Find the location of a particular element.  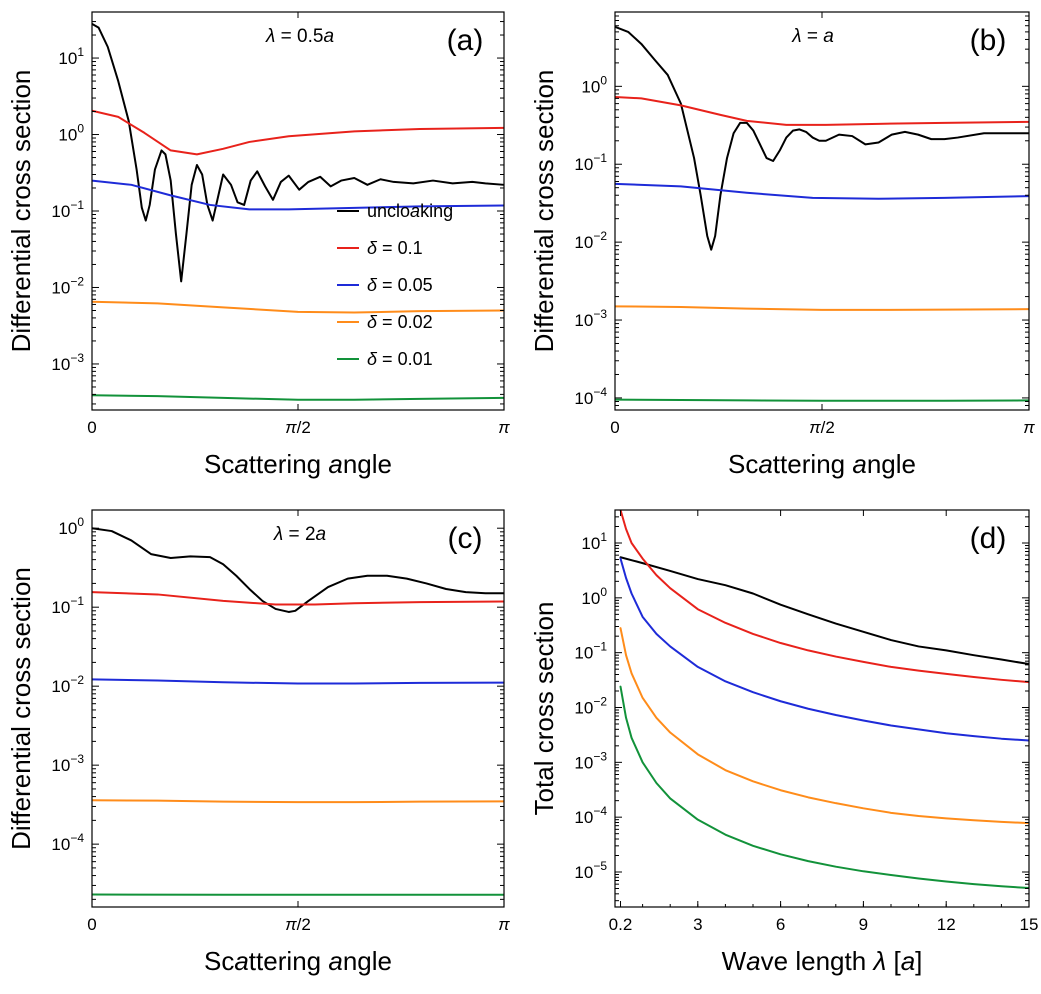

panel-tag: (d) is located at coordinates (988, 538).